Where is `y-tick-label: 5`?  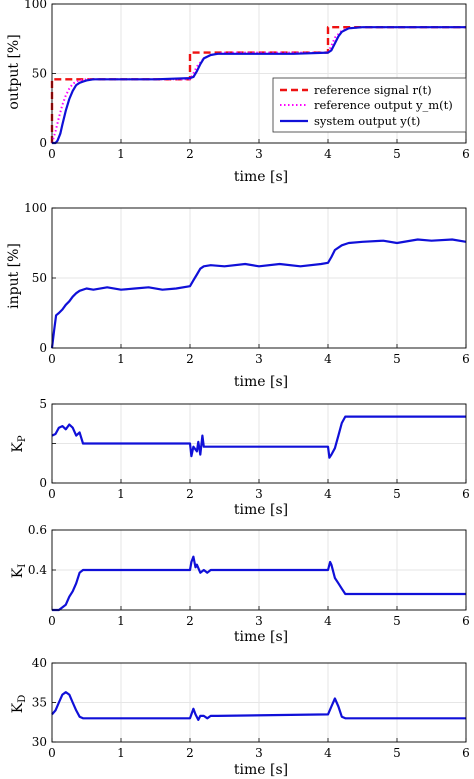
y-tick-label: 5 is located at coordinates (43, 404).